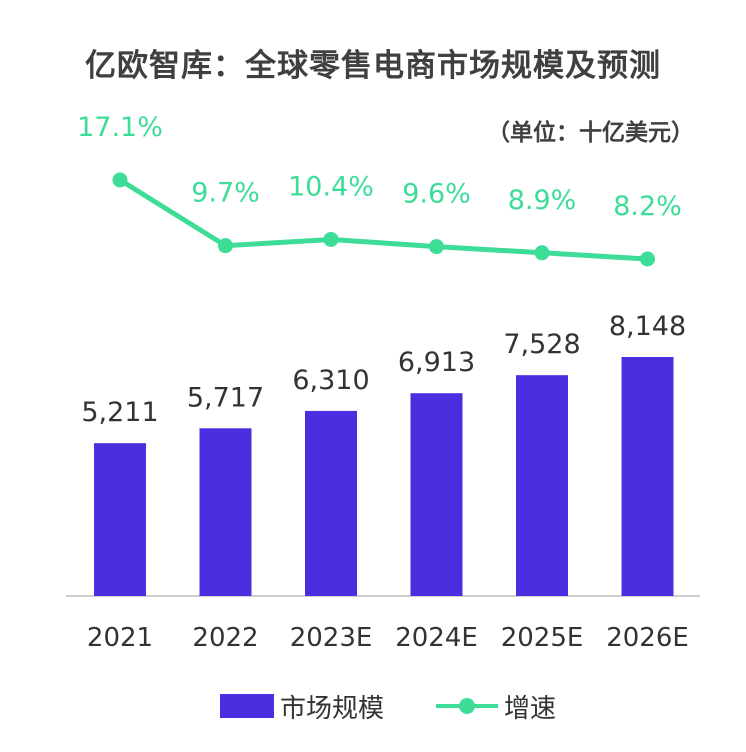 This screenshot has width=746, height=752. Describe the element at coordinates (436, 638) in the screenshot. I see `x-tick-label-2024E: 2024E` at that location.